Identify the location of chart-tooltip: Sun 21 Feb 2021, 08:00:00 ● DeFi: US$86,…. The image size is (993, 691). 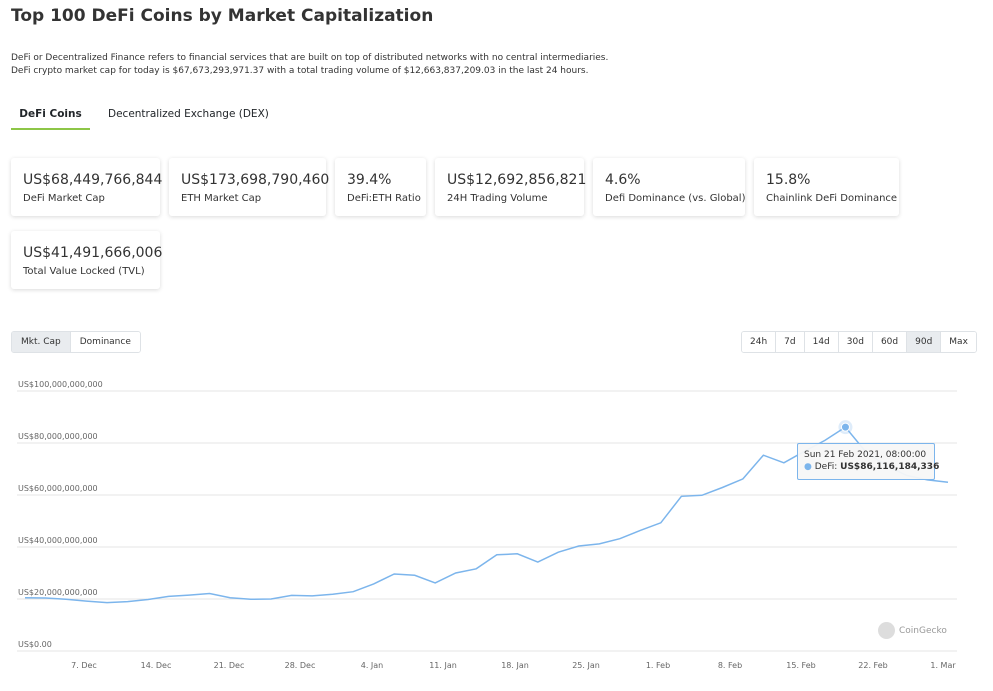
(868, 461).